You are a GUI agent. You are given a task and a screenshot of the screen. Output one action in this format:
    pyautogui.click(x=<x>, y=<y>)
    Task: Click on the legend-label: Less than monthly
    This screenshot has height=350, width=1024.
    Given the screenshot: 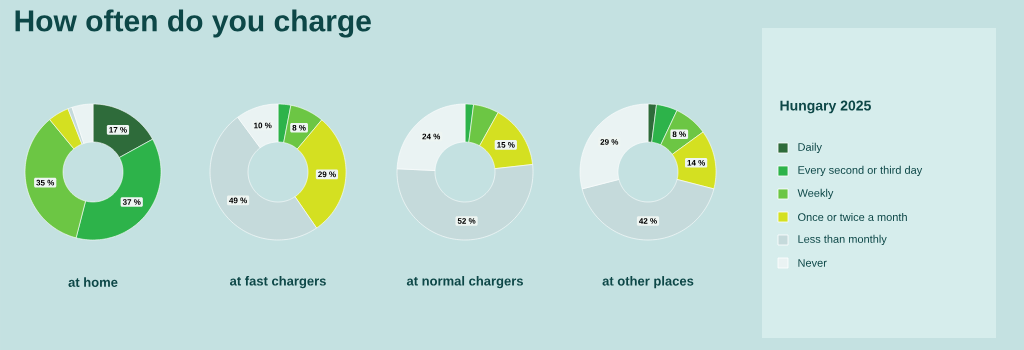 What is the action you would take?
    pyautogui.click(x=842, y=240)
    